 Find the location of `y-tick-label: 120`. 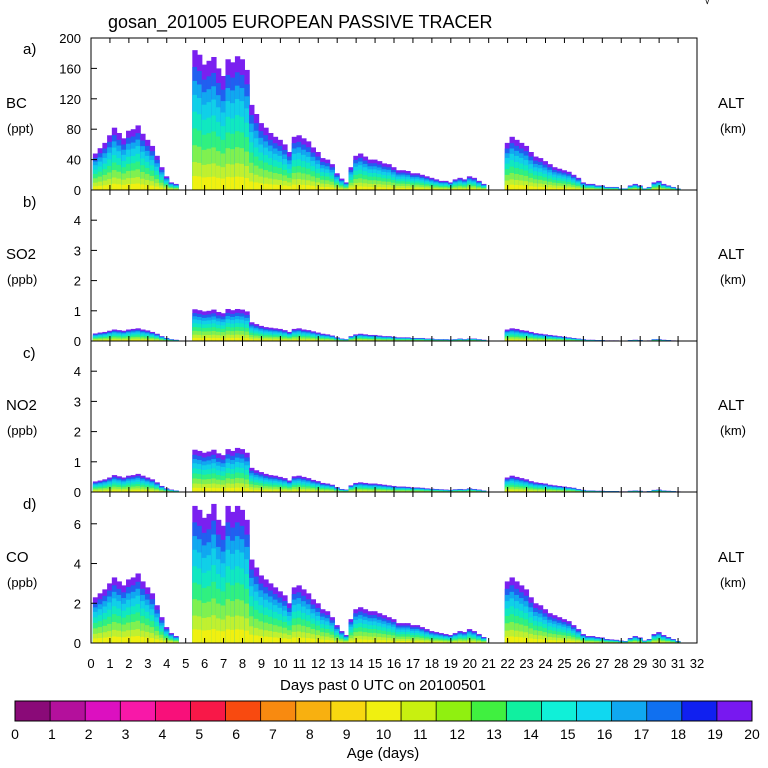

y-tick-label: 120 is located at coordinates (70, 99).